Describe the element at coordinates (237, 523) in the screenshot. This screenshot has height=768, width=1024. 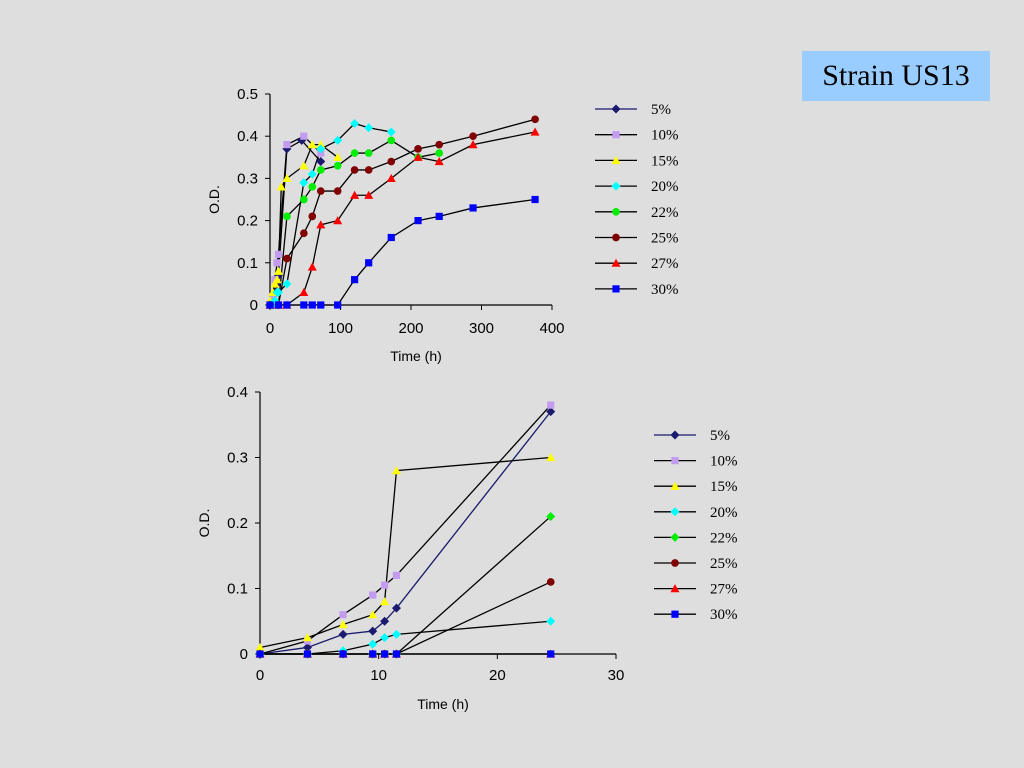
I see `y-tick-label: 0.2` at that location.